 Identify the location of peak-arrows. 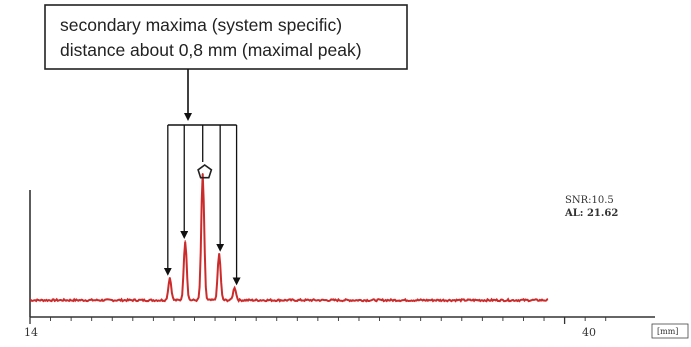
(202, 207).